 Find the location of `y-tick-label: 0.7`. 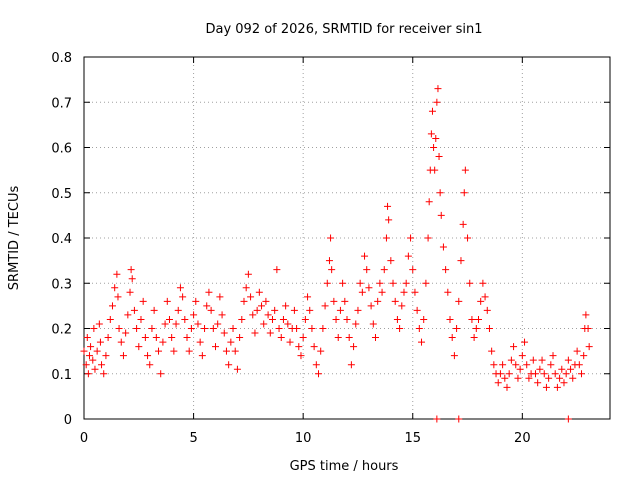

y-tick-label: 0.7 is located at coordinates (61, 103).